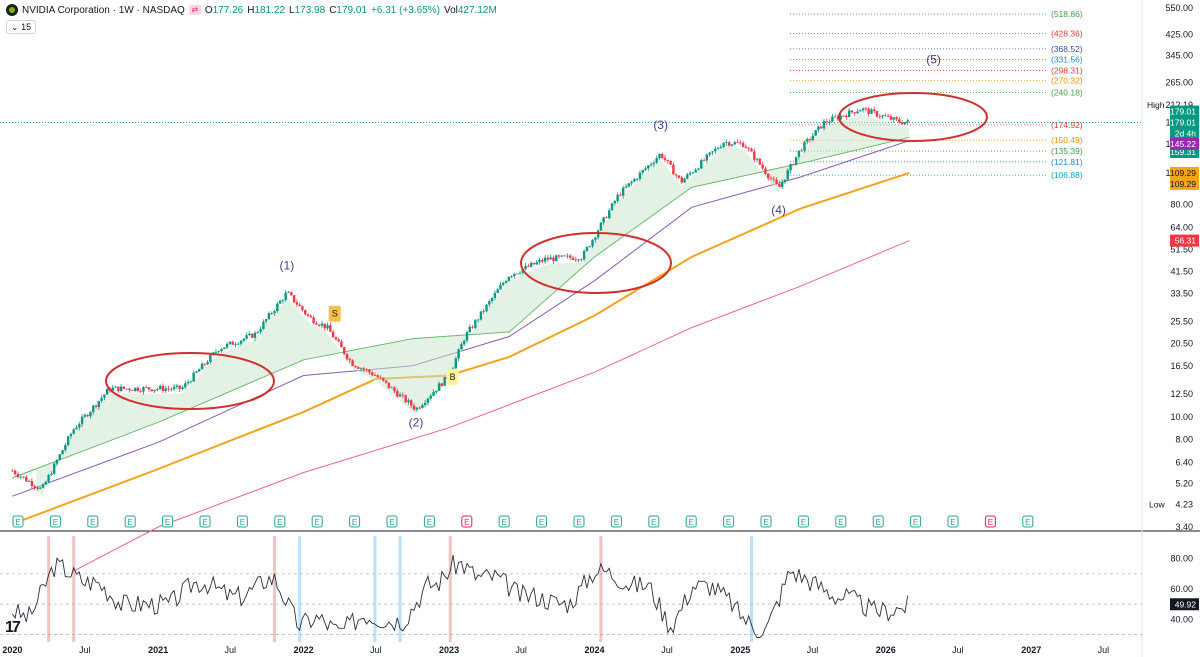 This screenshot has height=657, width=1200. I want to click on alert-marker-icon: ⇄, so click(194, 10).